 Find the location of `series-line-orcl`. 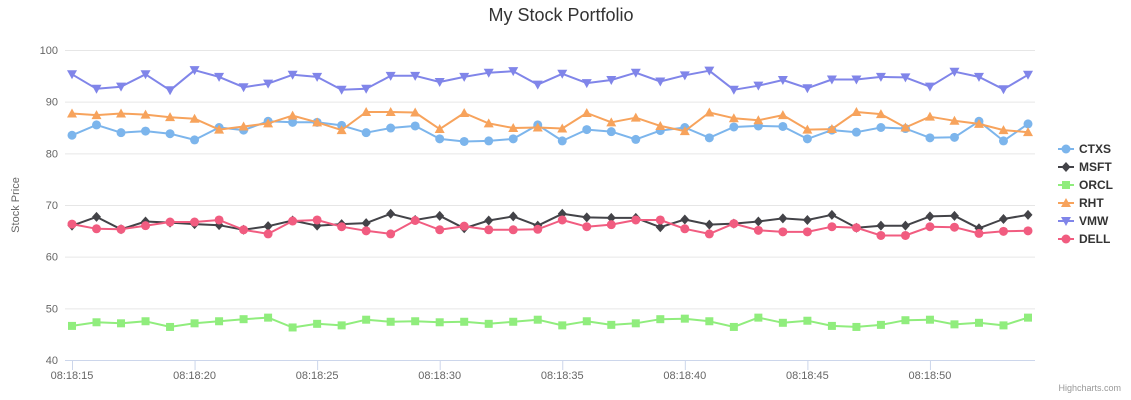

series-line-orcl is located at coordinates (550, 322).